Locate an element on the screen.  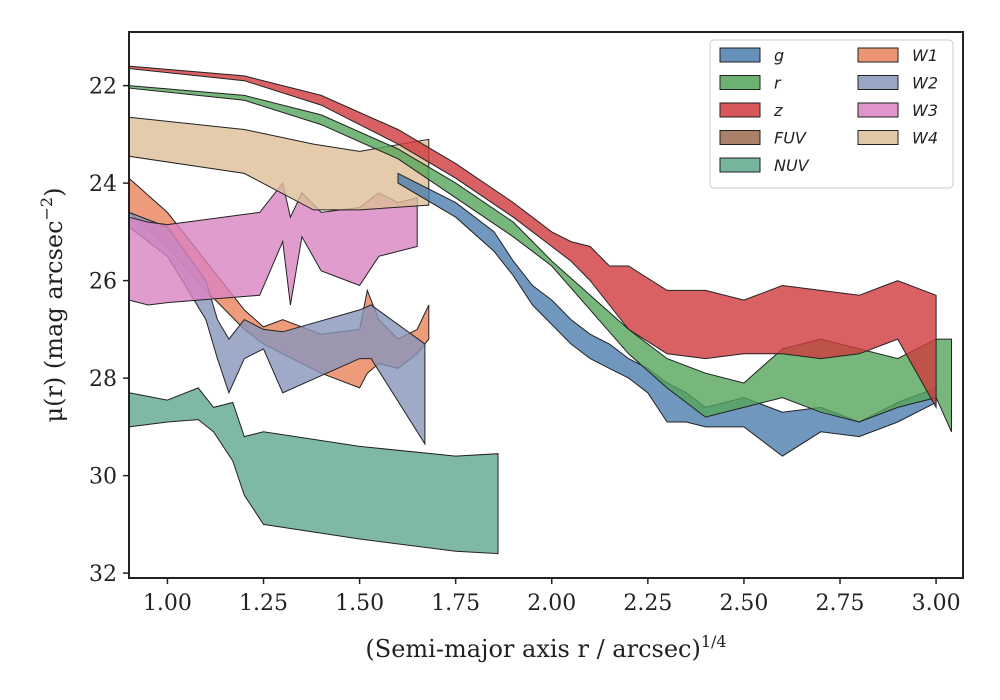
x-tick-label: 3.00 is located at coordinates (936, 603).